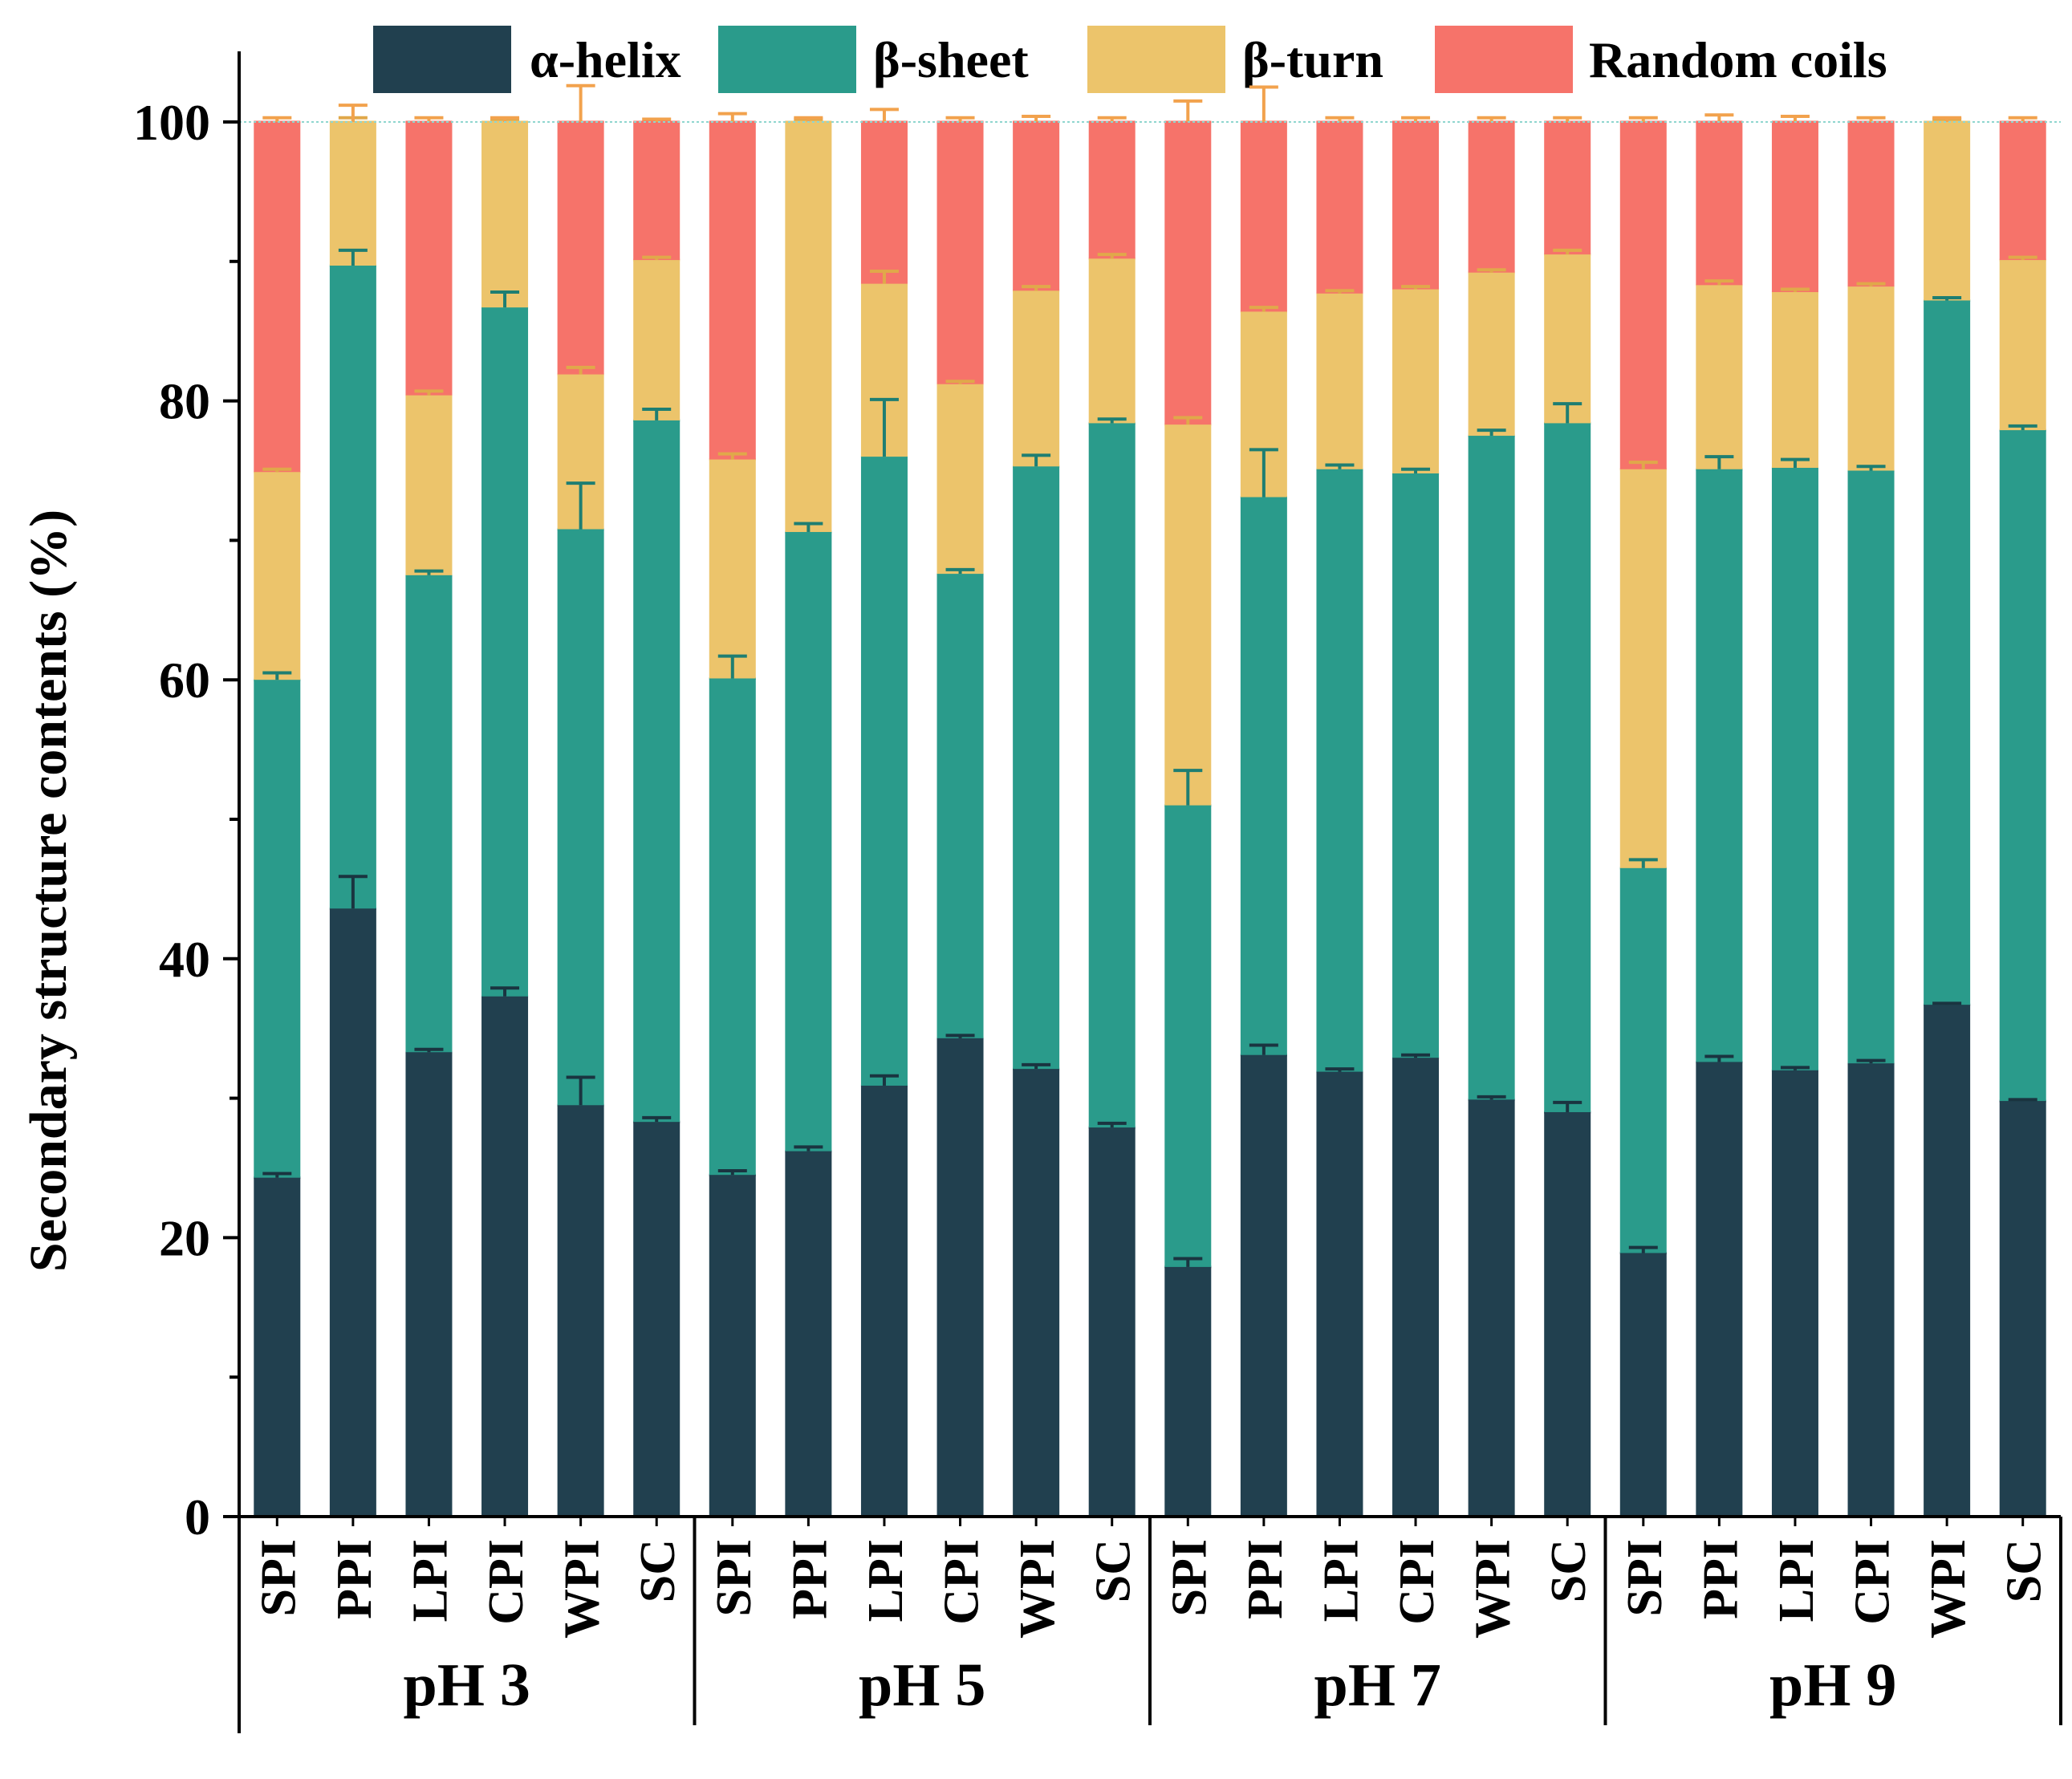  I want to click on y-tick-label: 20, so click(184, 1237).